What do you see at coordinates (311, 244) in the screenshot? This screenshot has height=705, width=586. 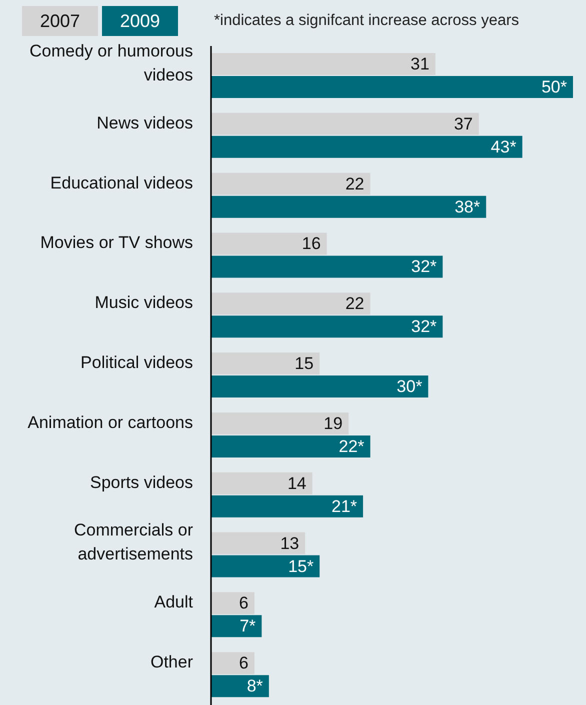 I see `data-label: 16` at bounding box center [311, 244].